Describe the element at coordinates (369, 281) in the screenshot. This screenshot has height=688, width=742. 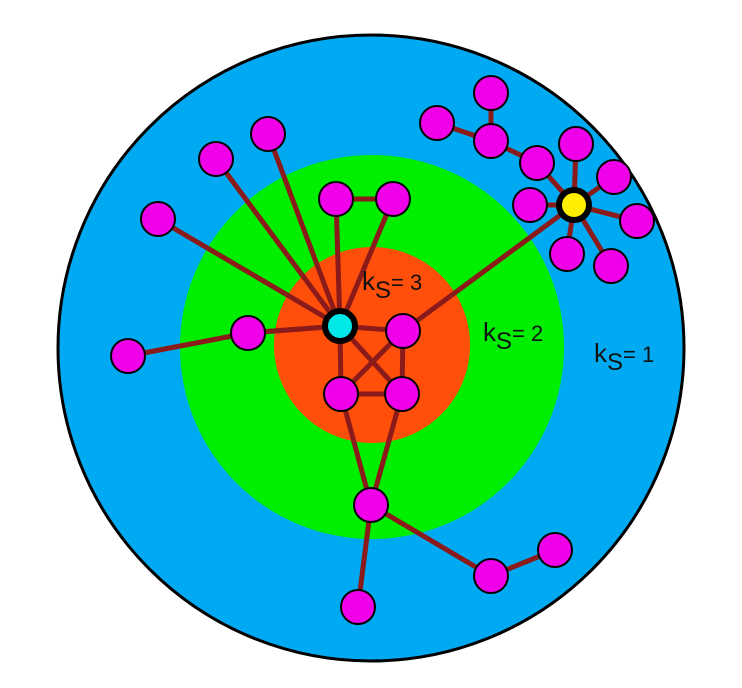
I see `shell-3-label-k: k` at that location.